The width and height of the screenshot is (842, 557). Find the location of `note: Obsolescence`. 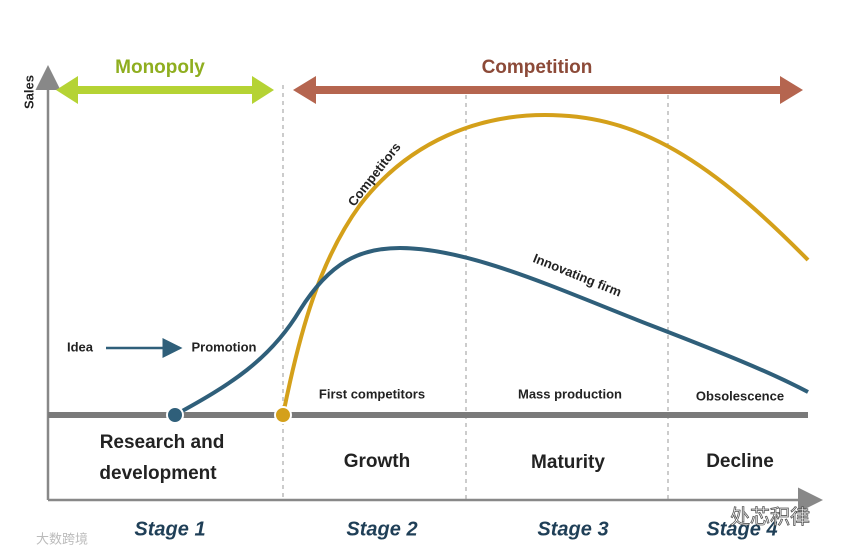

note: Obsolescence is located at coordinates (740, 395).